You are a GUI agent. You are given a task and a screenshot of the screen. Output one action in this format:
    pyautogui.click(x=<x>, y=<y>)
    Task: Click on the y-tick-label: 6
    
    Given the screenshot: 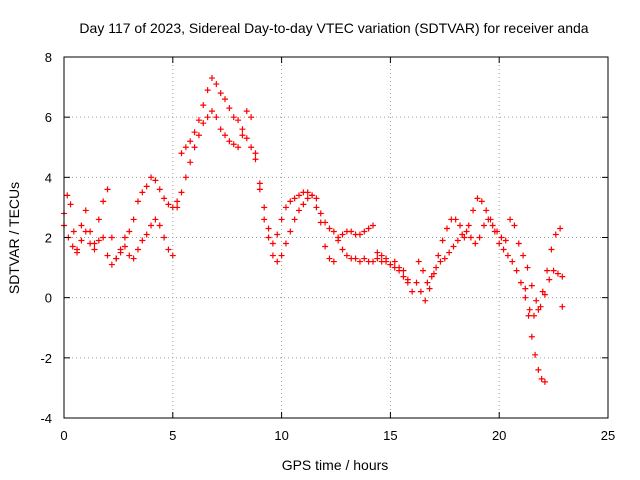 What is the action you would take?
    pyautogui.click(x=48, y=117)
    